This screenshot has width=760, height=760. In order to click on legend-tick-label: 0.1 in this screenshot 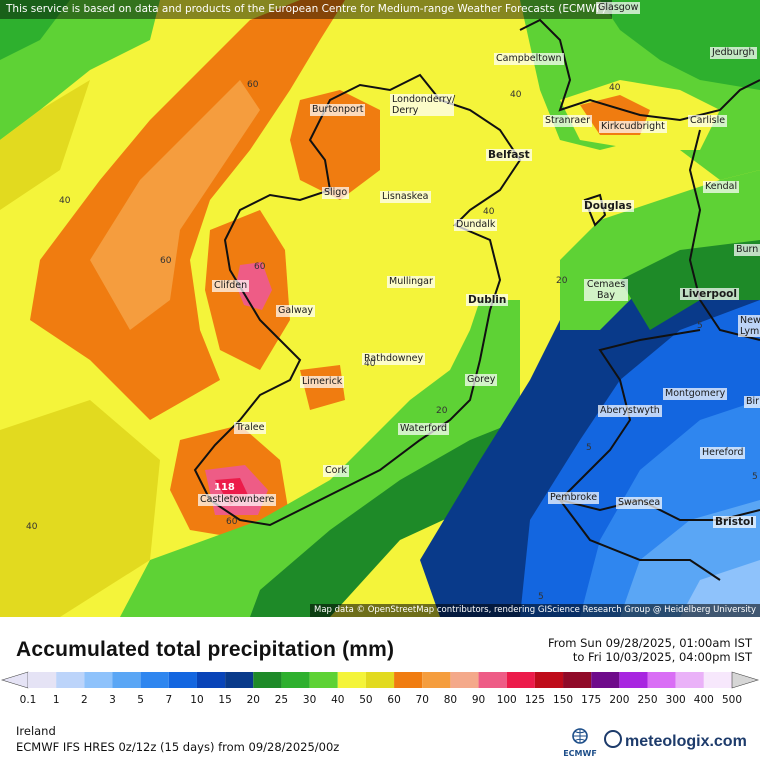, I will do `click(28, 700)`.